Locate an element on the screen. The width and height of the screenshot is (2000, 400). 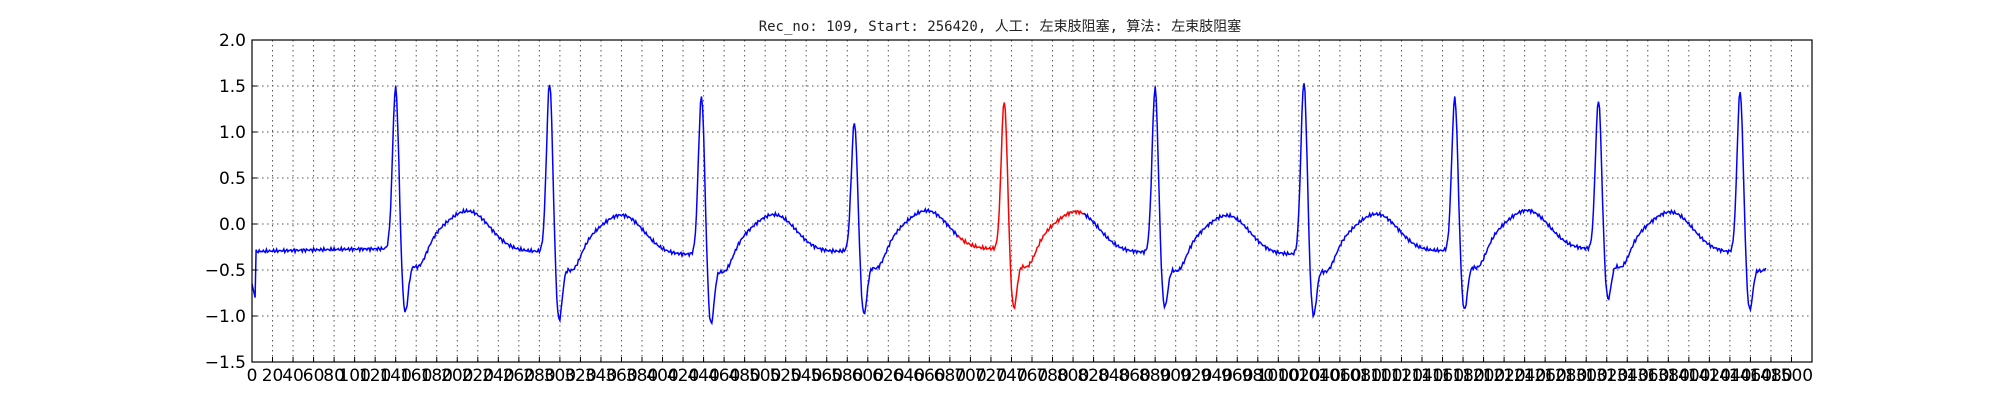
x-tick-label: 1220 is located at coordinates (1503, 376).